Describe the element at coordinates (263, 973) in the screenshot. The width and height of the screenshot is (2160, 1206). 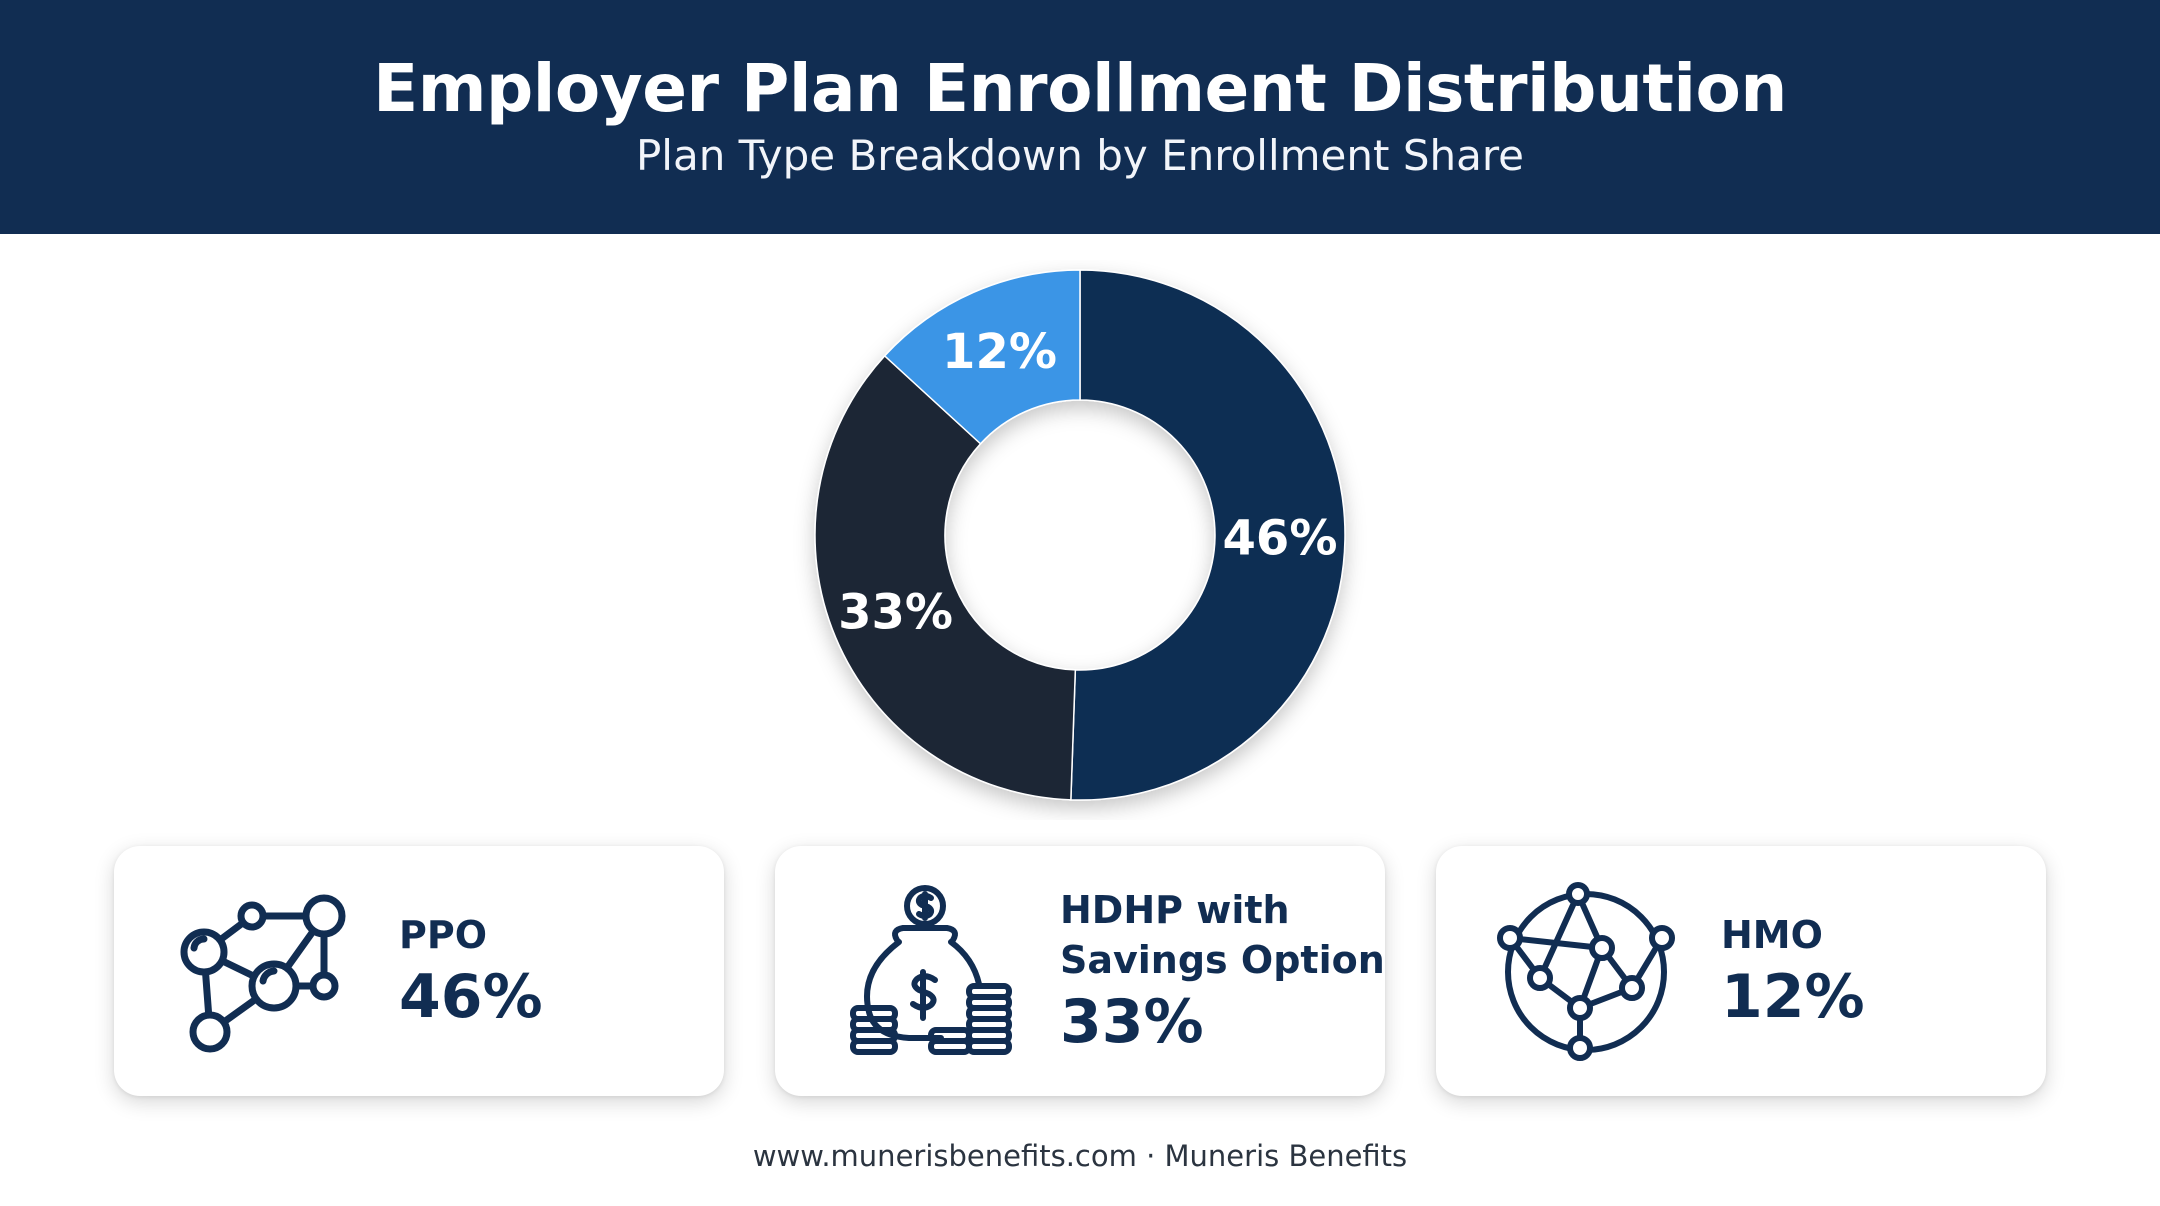
I see `network-nodes-icon` at that location.